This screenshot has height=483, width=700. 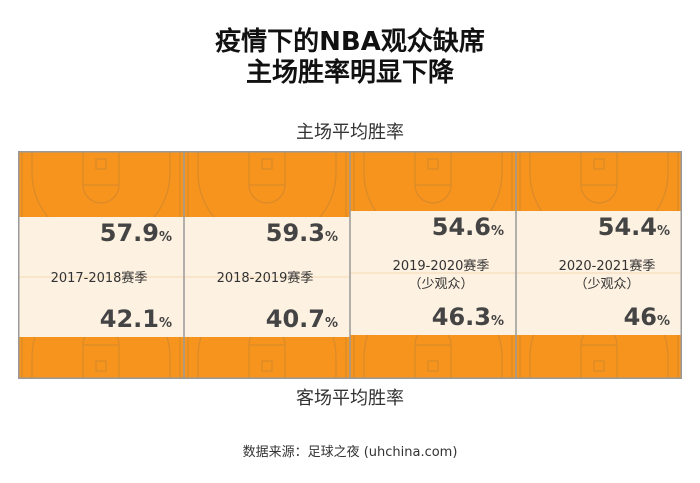 I want to click on season-panel: 54.4% 2020-2021赛季 （少观众） 46%, so click(x=598, y=265).